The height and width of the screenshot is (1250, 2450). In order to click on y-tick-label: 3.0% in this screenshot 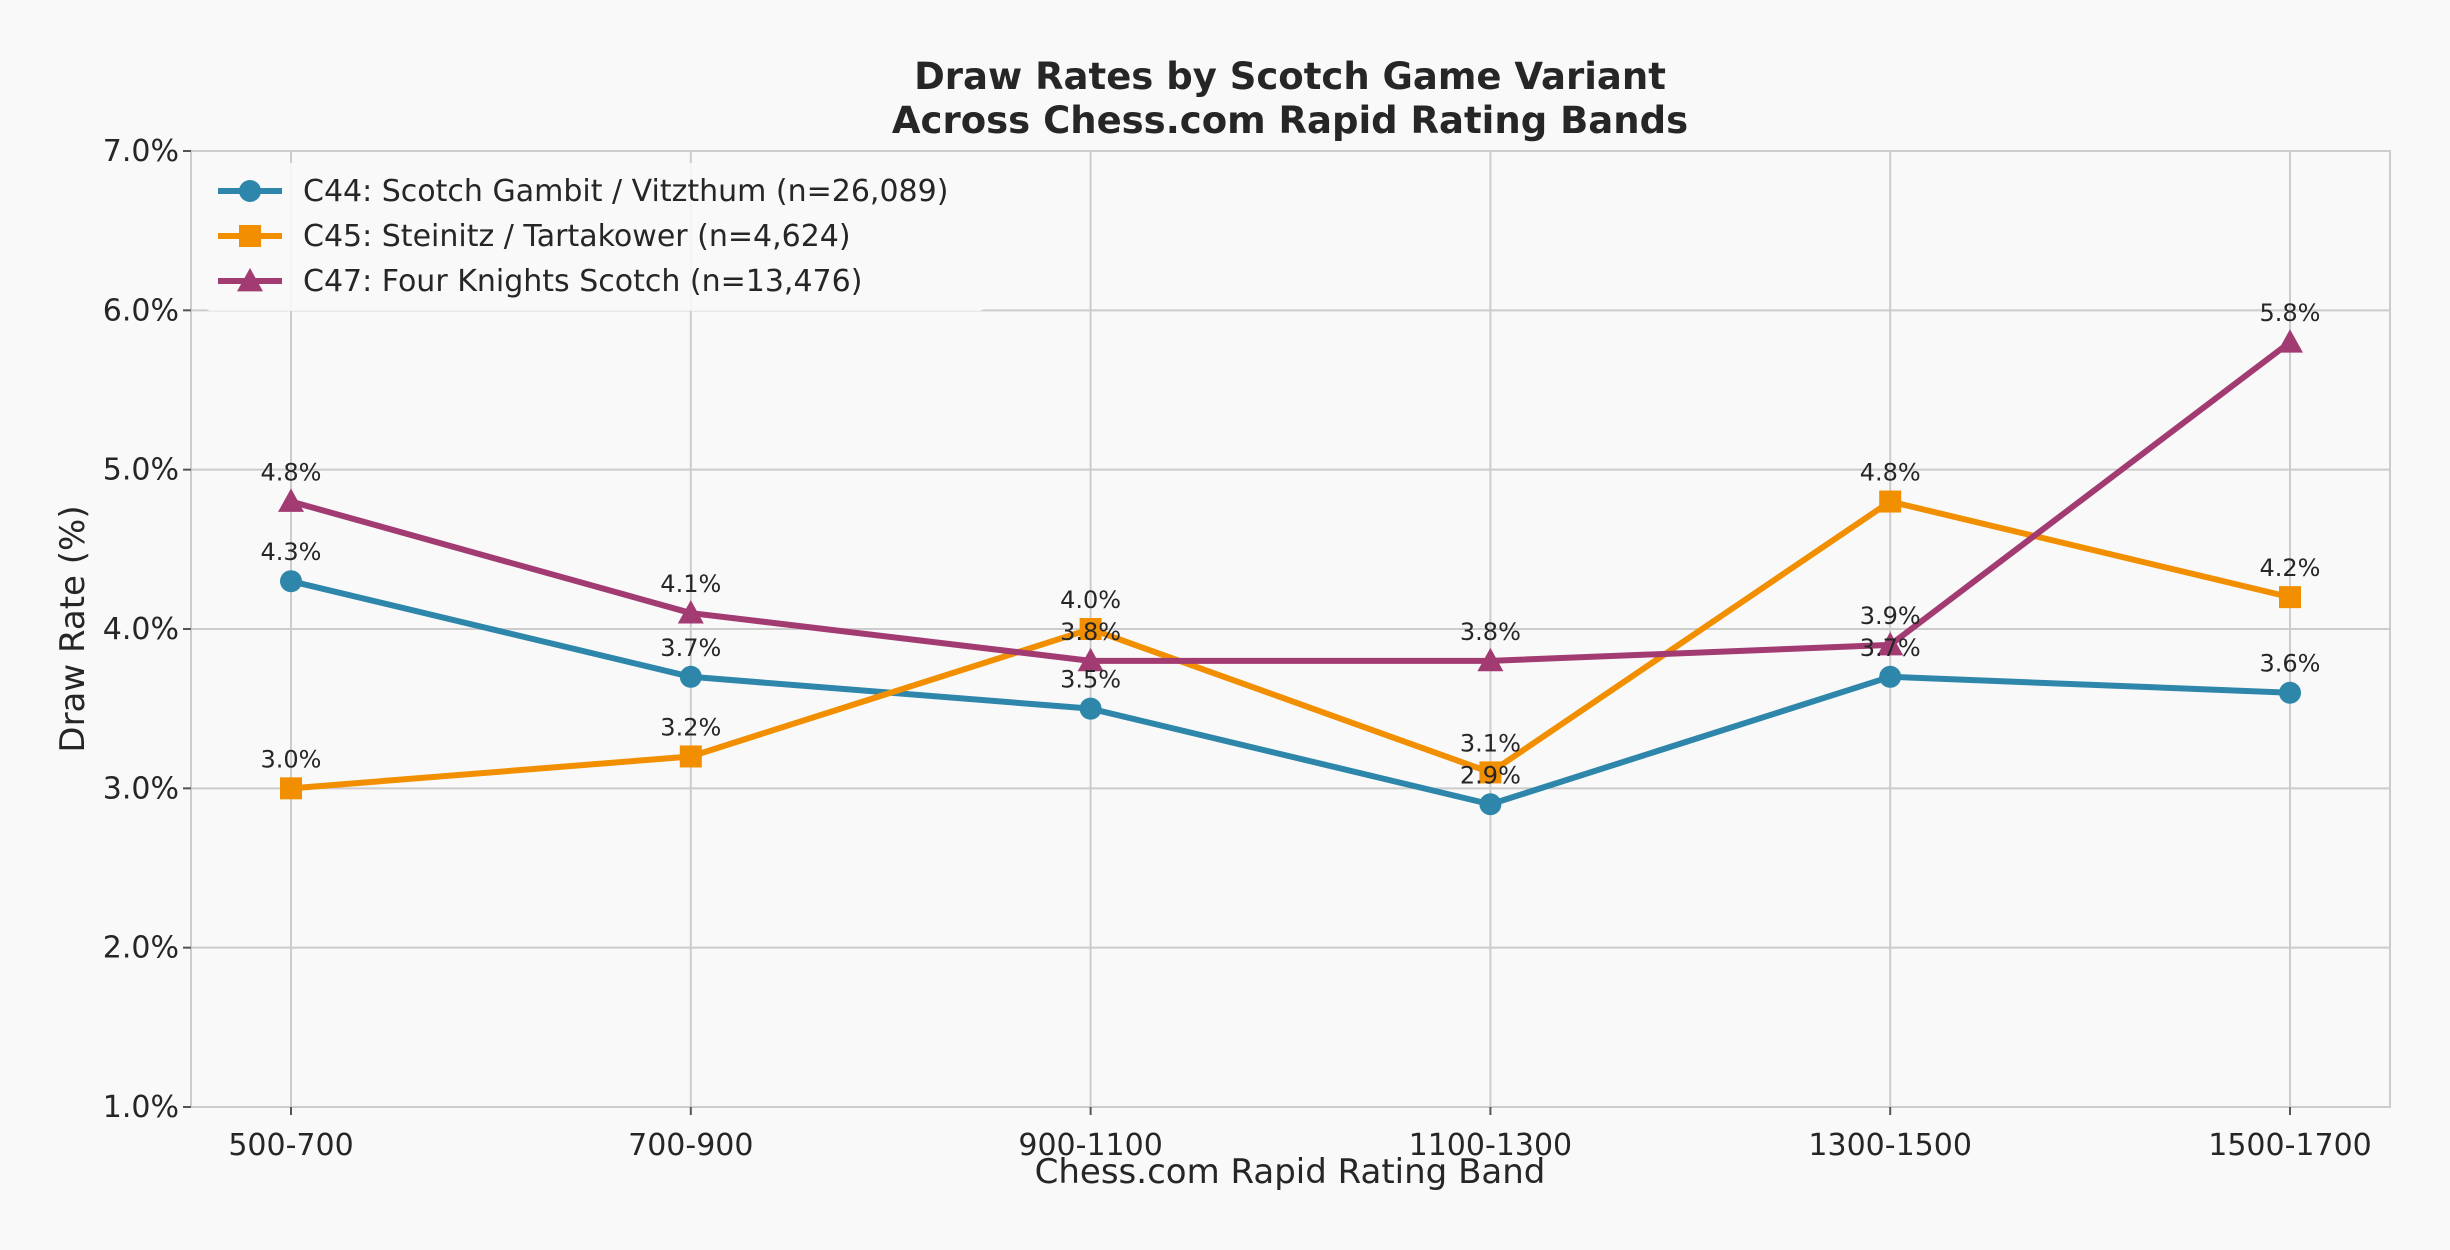, I will do `click(141, 788)`.